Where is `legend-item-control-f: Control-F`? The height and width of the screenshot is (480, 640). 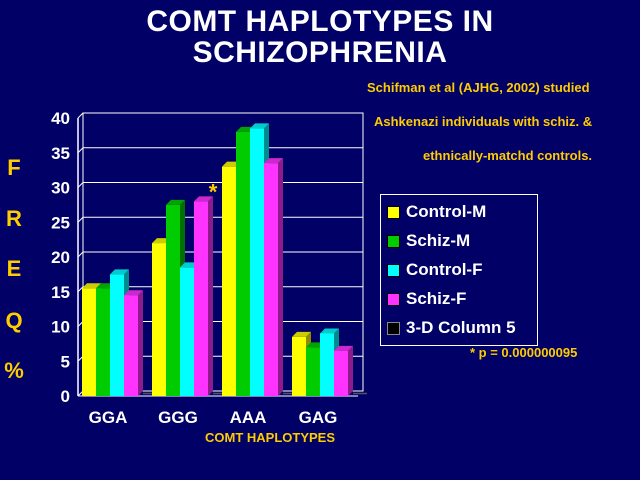 legend-item-control-f: Control-F is located at coordinates (434, 270).